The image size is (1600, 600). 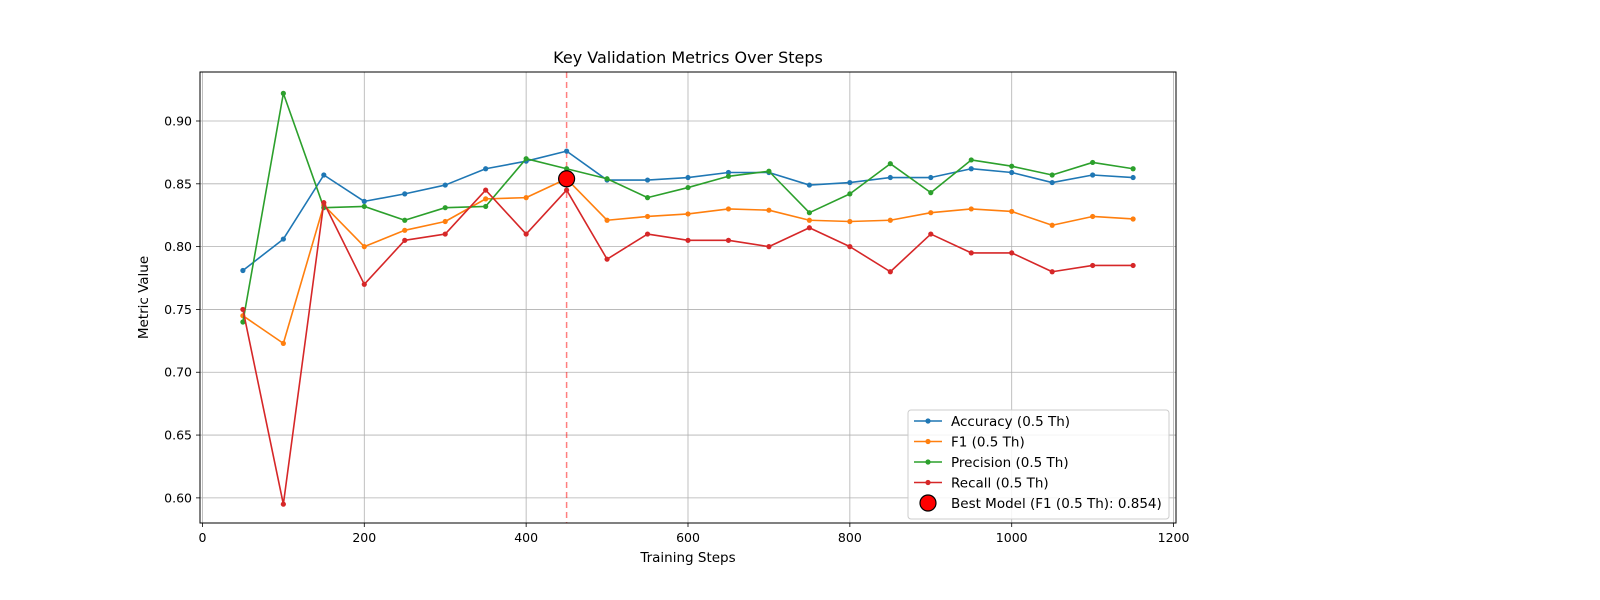 I want to click on legend-item: Recall (0.5 Th), so click(x=981, y=484).